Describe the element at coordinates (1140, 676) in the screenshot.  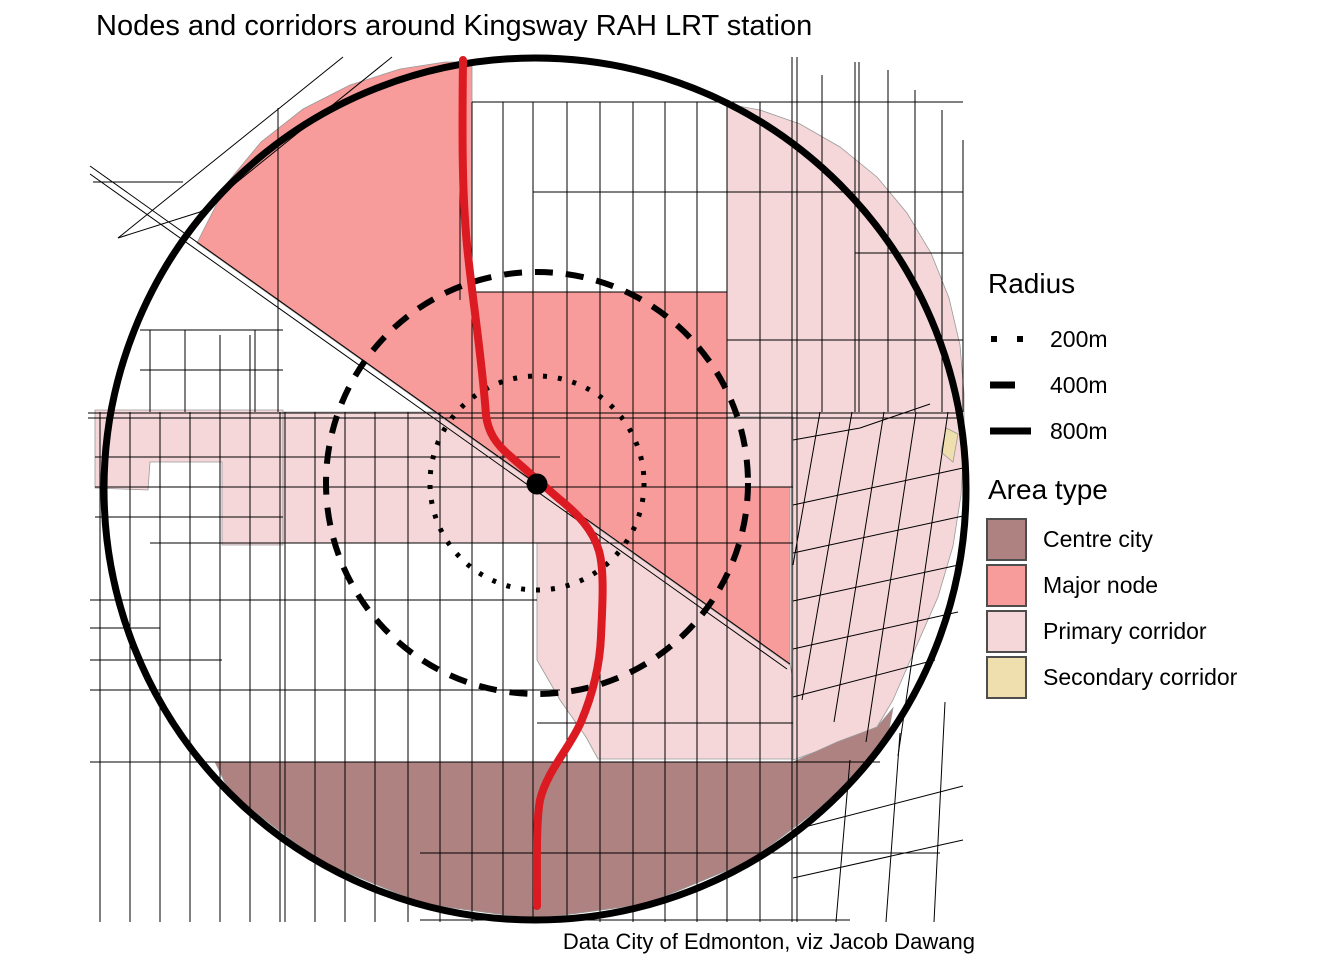
I see `area-type-item-label: Secondary corridor` at that location.